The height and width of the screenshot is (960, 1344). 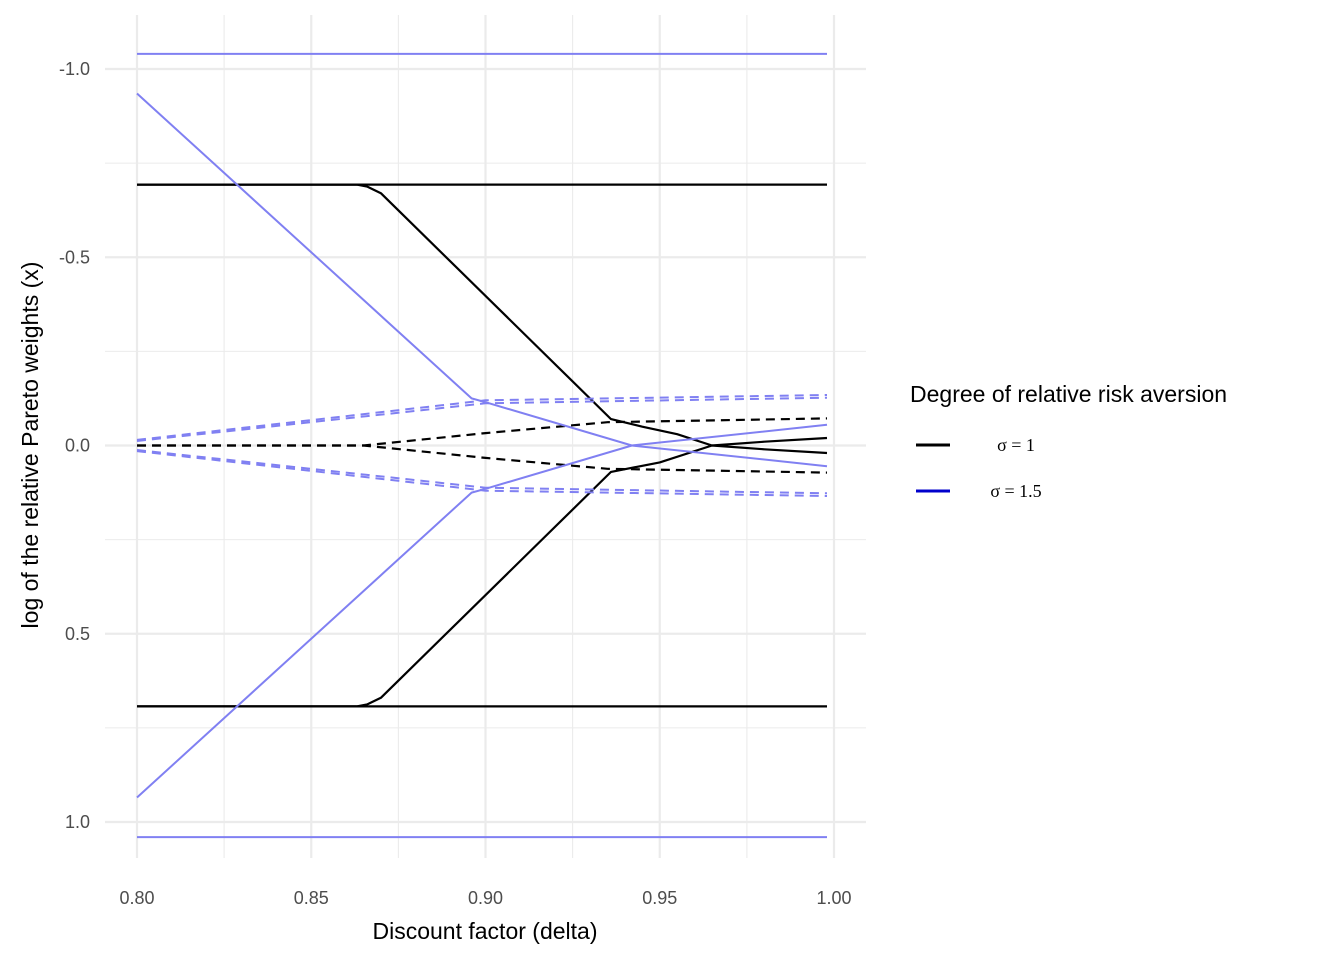 I want to click on y-axis-title: log of the relative Pareto weights (x), so click(x=30, y=445).